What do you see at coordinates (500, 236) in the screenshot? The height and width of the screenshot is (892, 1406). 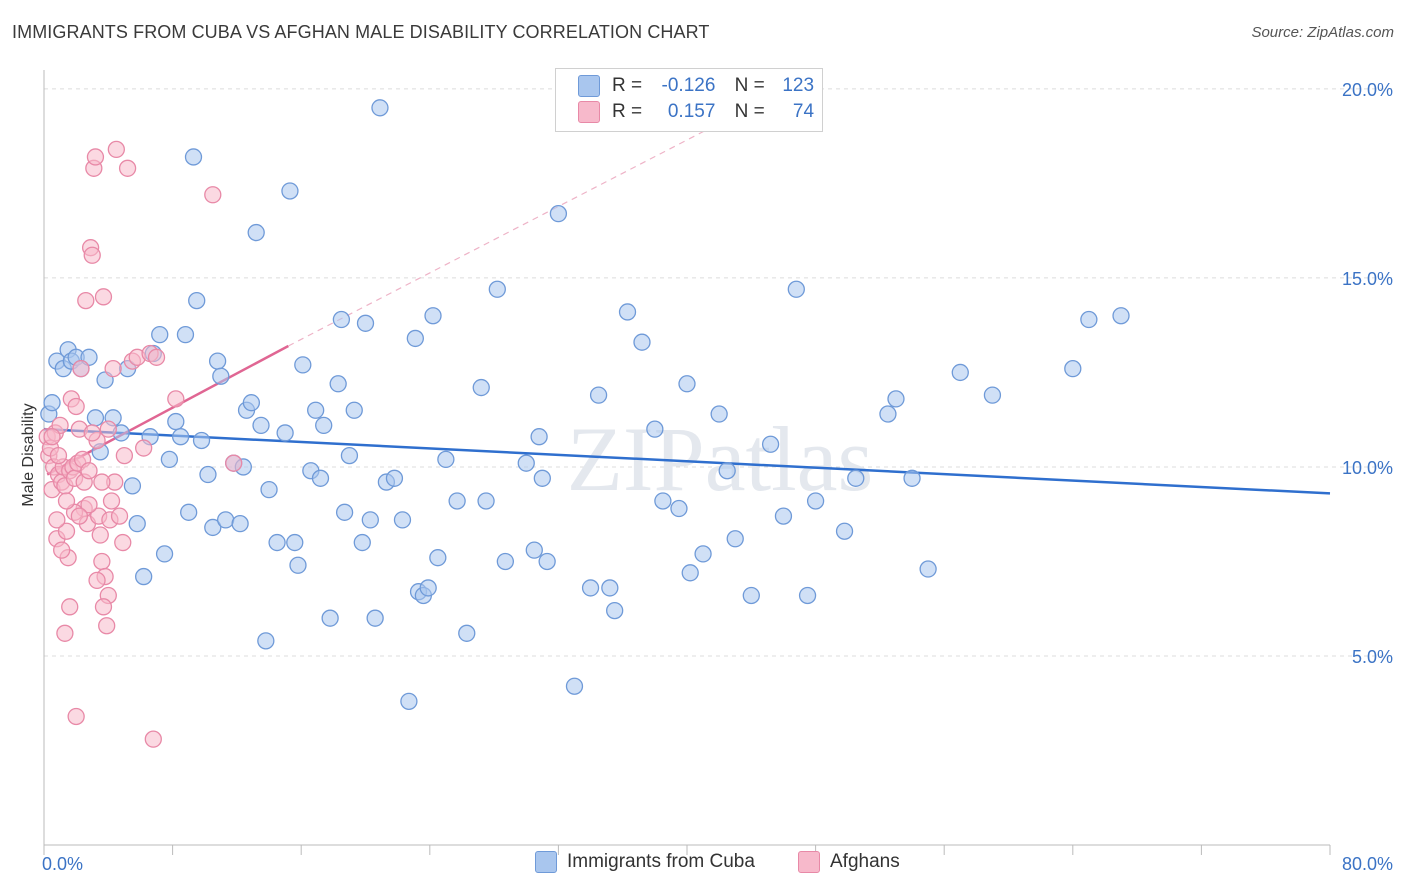 I see `trend-extension-afghans` at bounding box center [500, 236].